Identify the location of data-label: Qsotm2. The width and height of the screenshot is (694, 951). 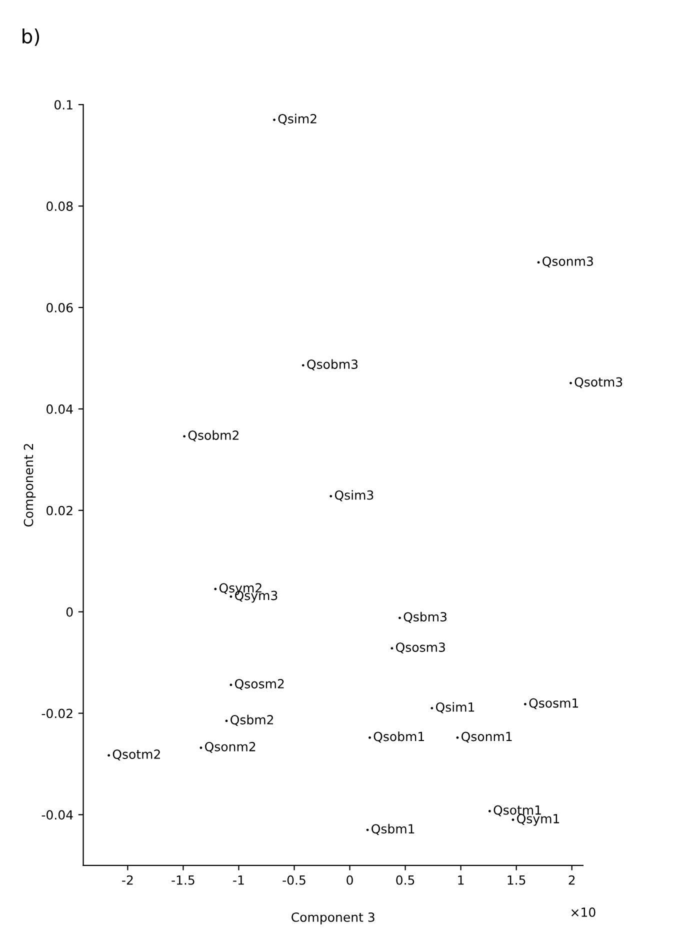
(136, 755).